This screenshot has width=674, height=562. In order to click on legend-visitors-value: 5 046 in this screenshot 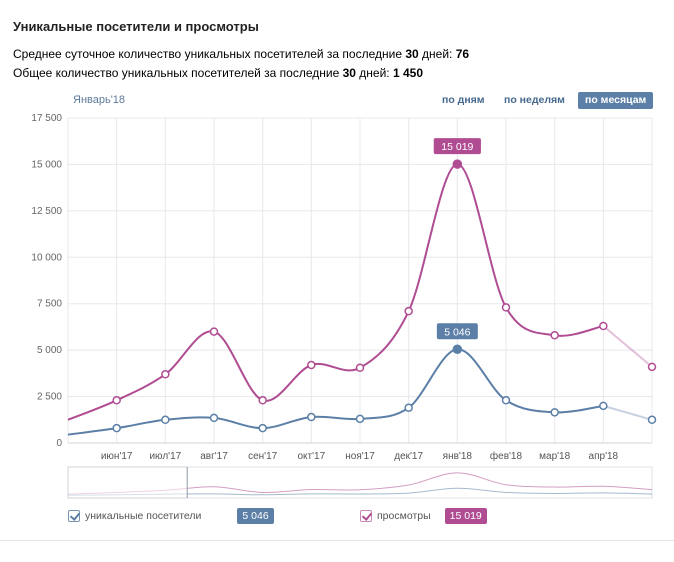, I will do `click(255, 516)`.